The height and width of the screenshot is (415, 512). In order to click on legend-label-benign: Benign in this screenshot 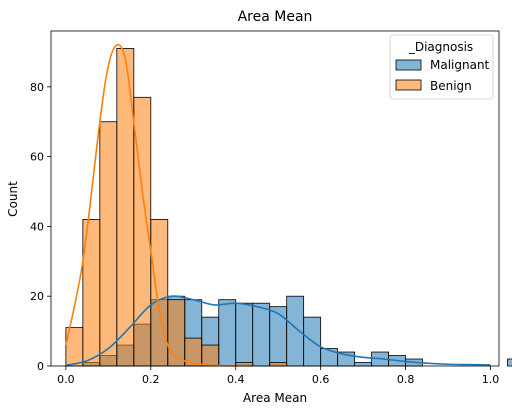, I will do `click(451, 86)`.